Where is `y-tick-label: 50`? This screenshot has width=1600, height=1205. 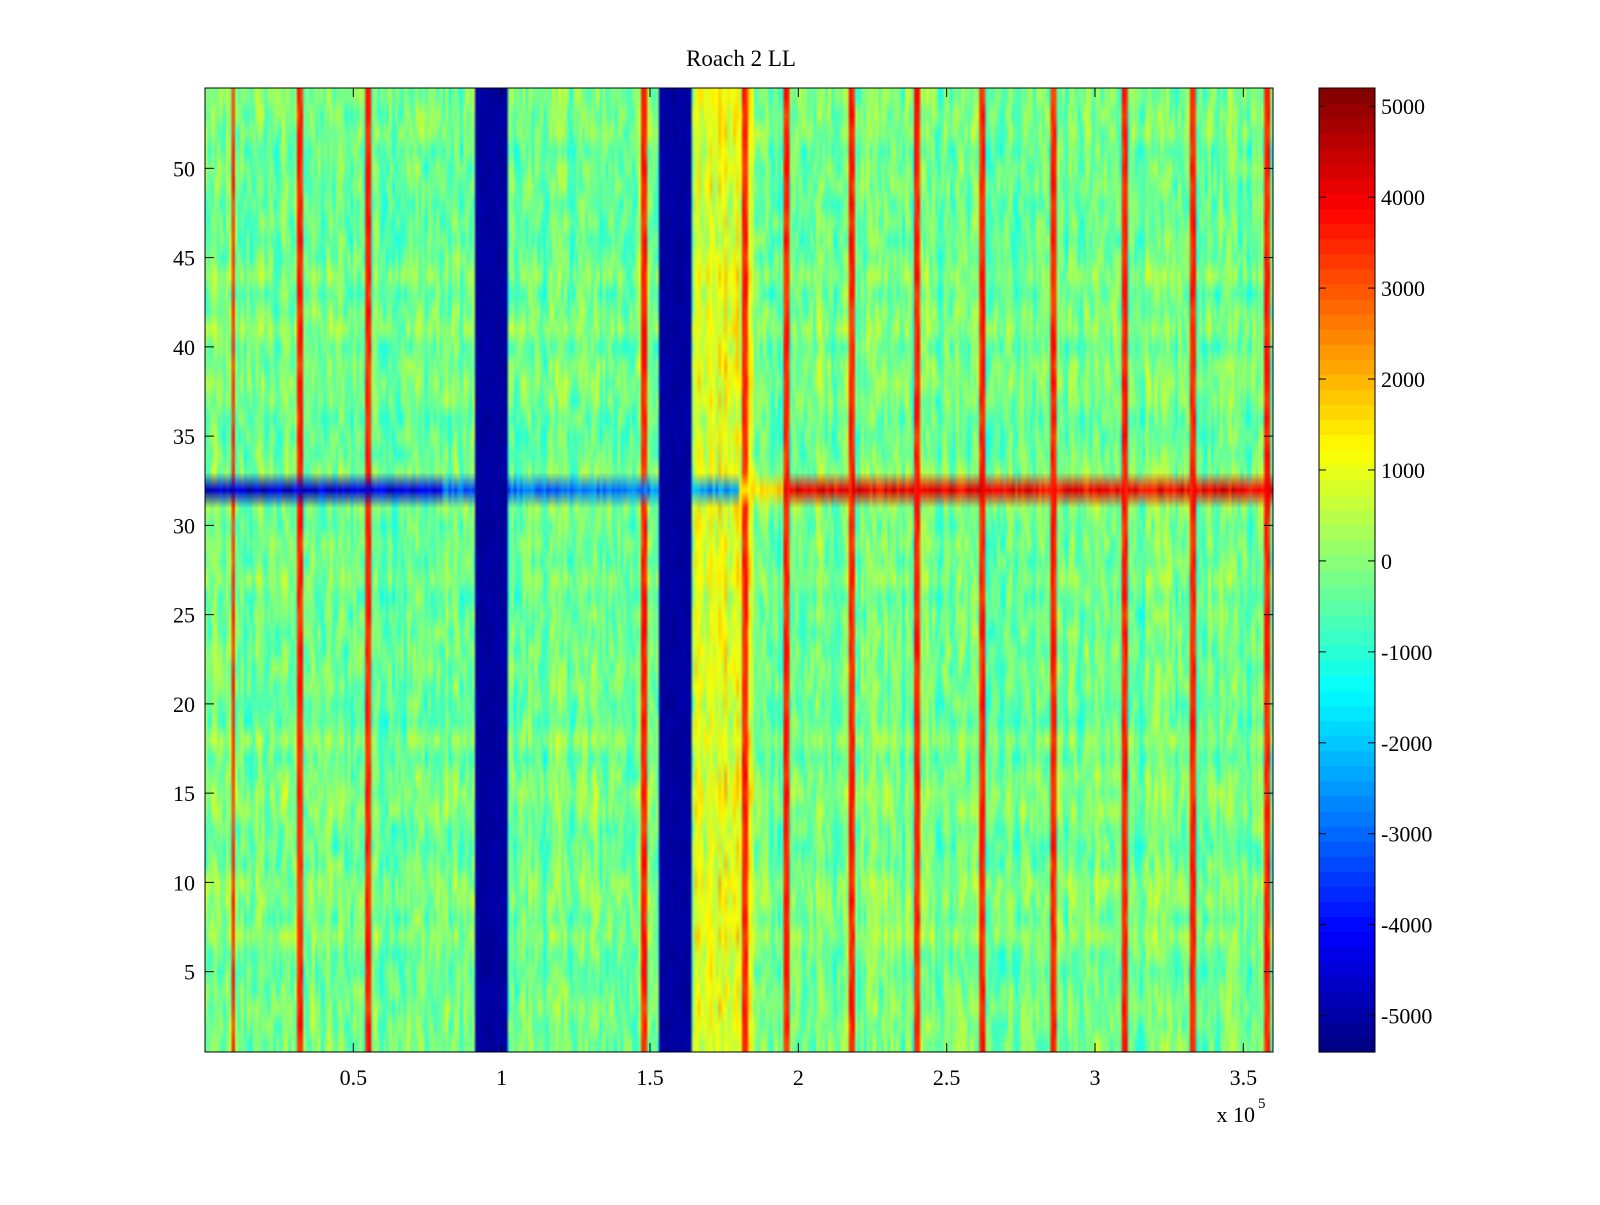 y-tick-label: 50 is located at coordinates (184, 168).